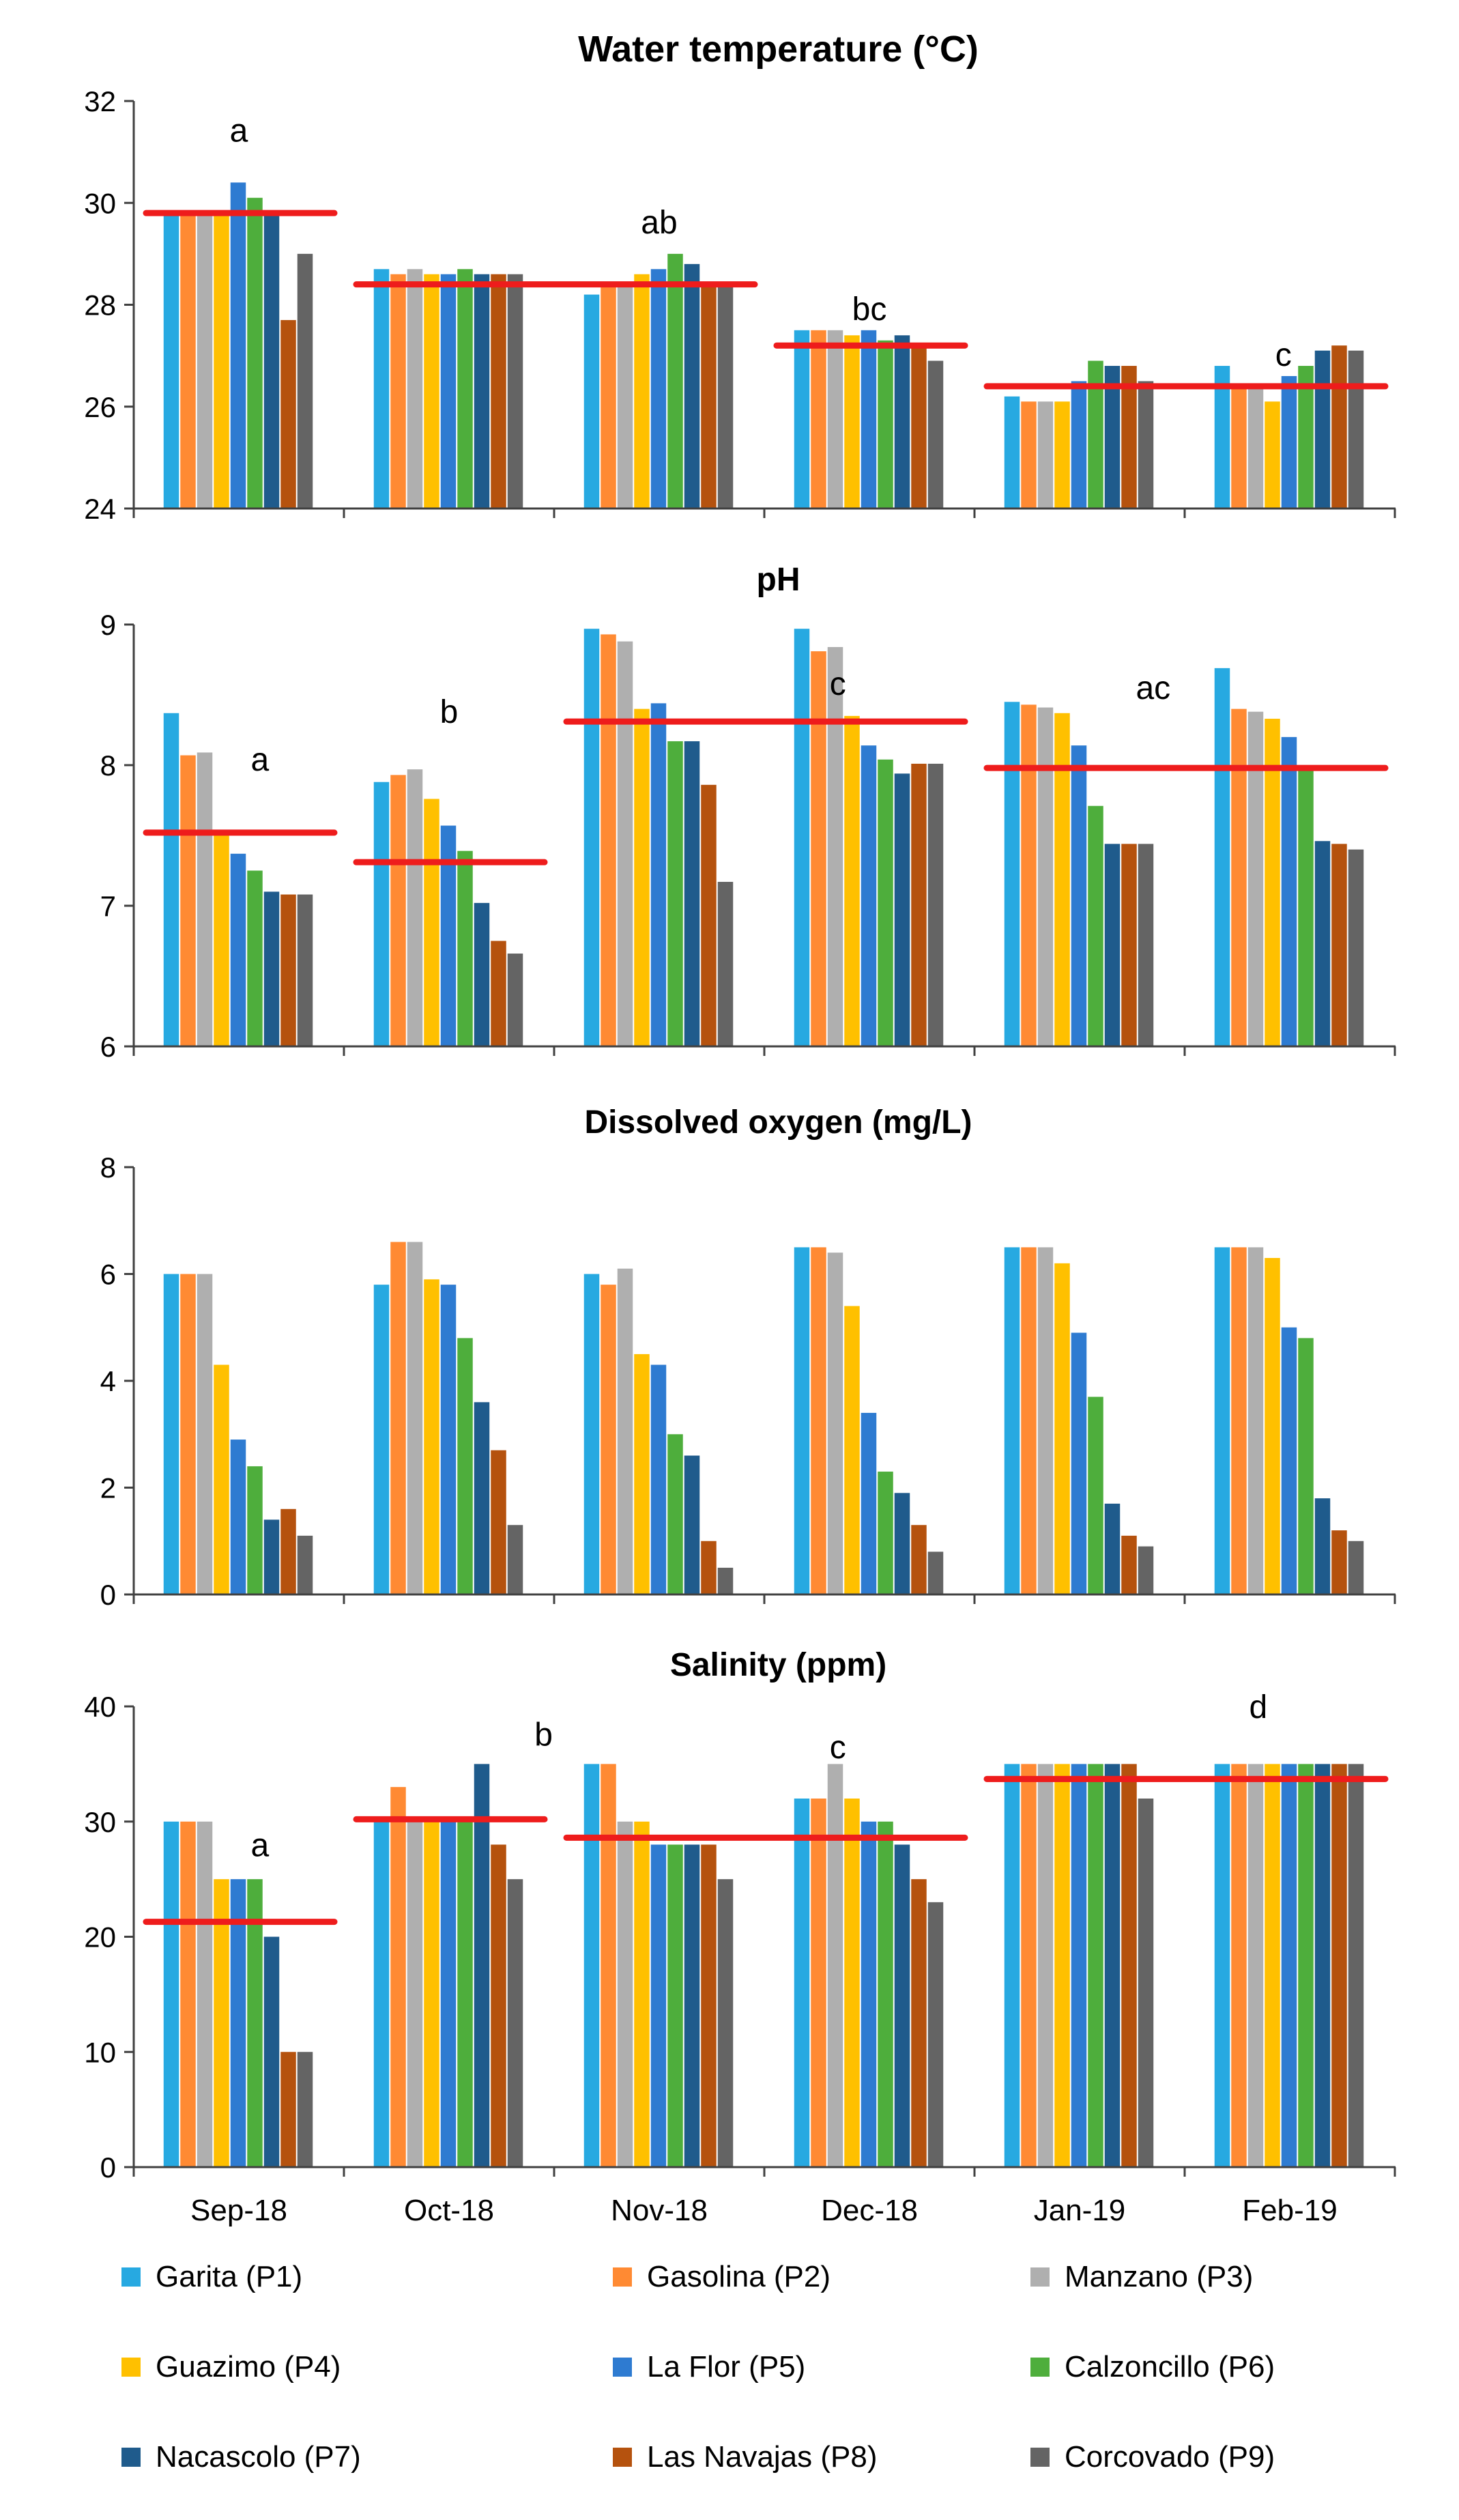 The image size is (1459, 2520). I want to click on y-tick-label-salinity-ppm-10: 10, so click(100, 2052).